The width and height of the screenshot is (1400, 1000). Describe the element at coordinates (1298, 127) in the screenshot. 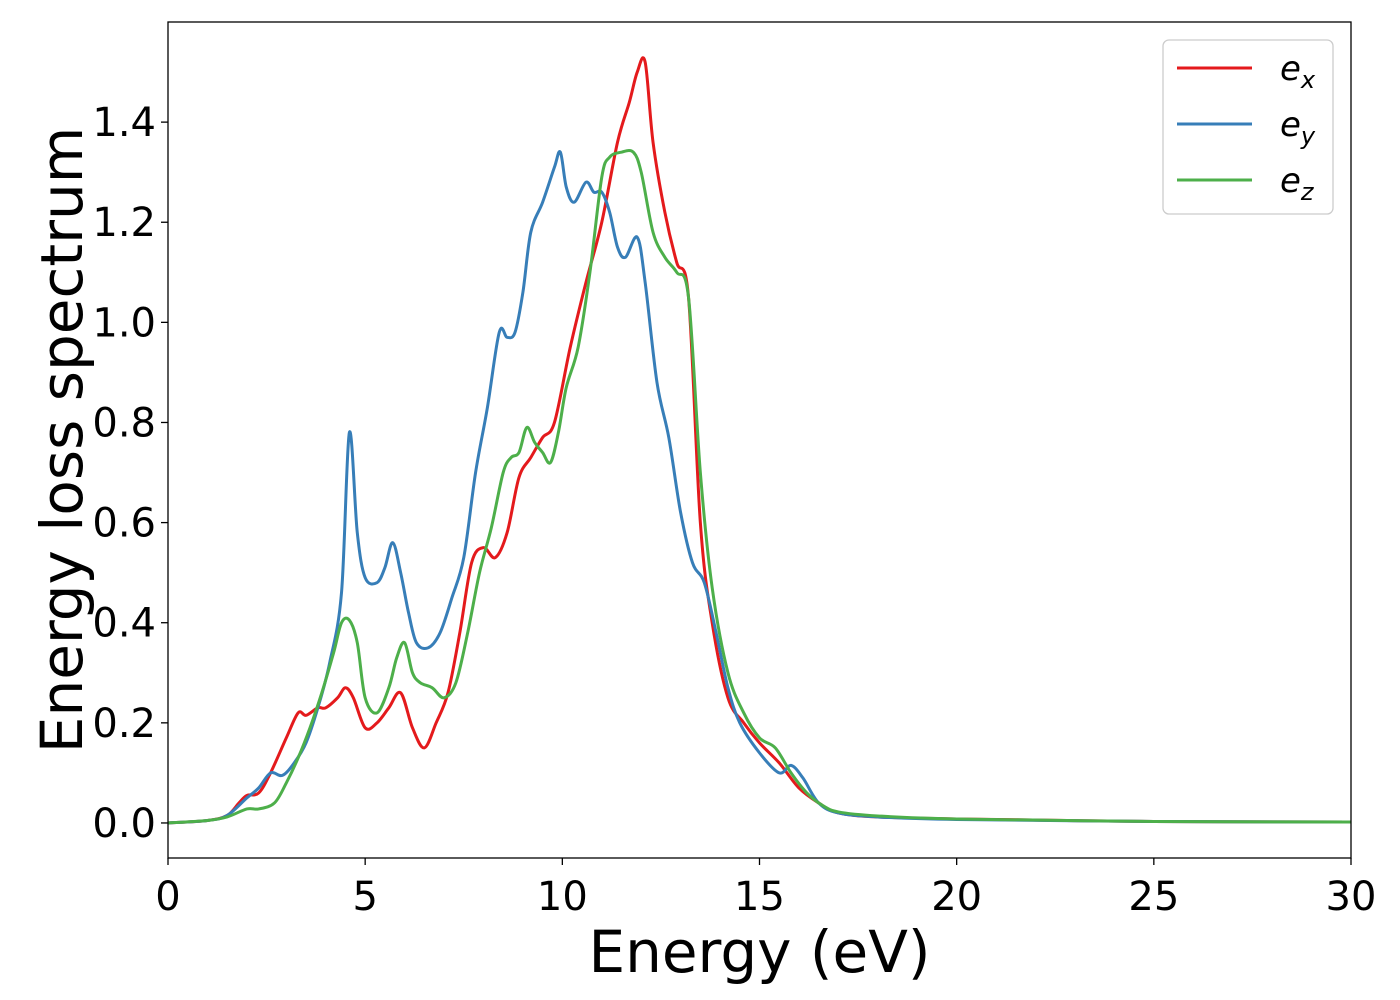

I see `legend-label-e_y: ey` at that location.